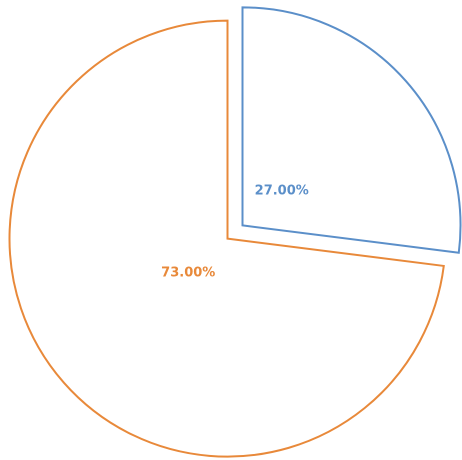 The width and height of the screenshot is (462, 460). I want to click on slice-label: 27.00%, so click(282, 190).